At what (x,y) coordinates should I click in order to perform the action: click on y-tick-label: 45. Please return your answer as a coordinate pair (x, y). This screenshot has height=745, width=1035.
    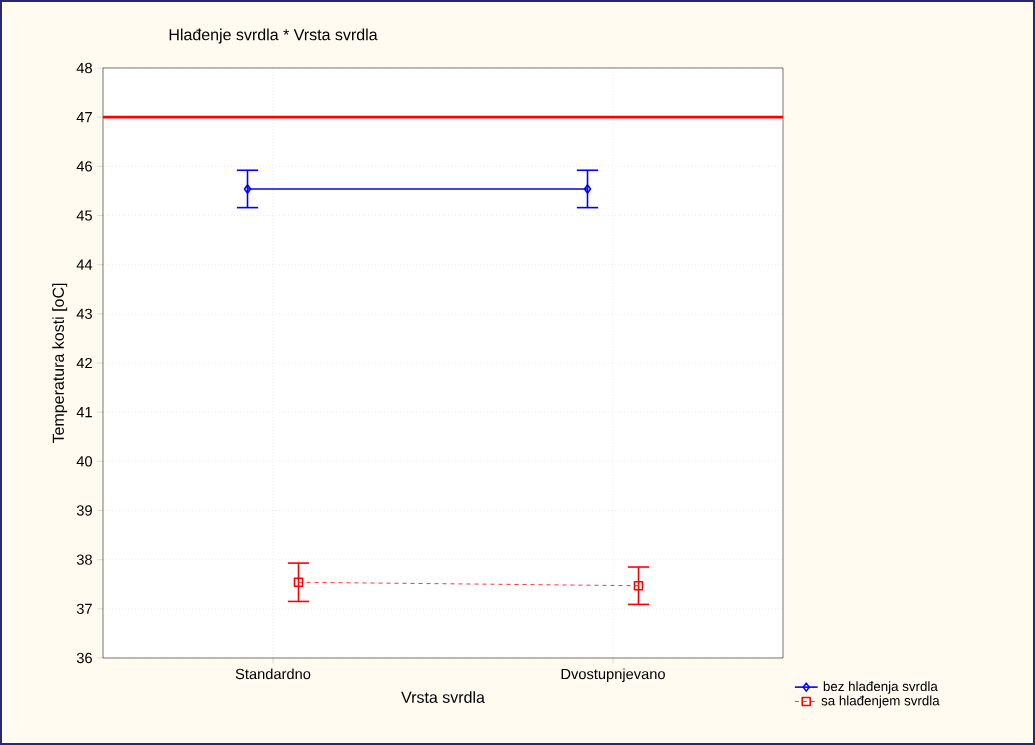
    Looking at the image, I should click on (84, 215).